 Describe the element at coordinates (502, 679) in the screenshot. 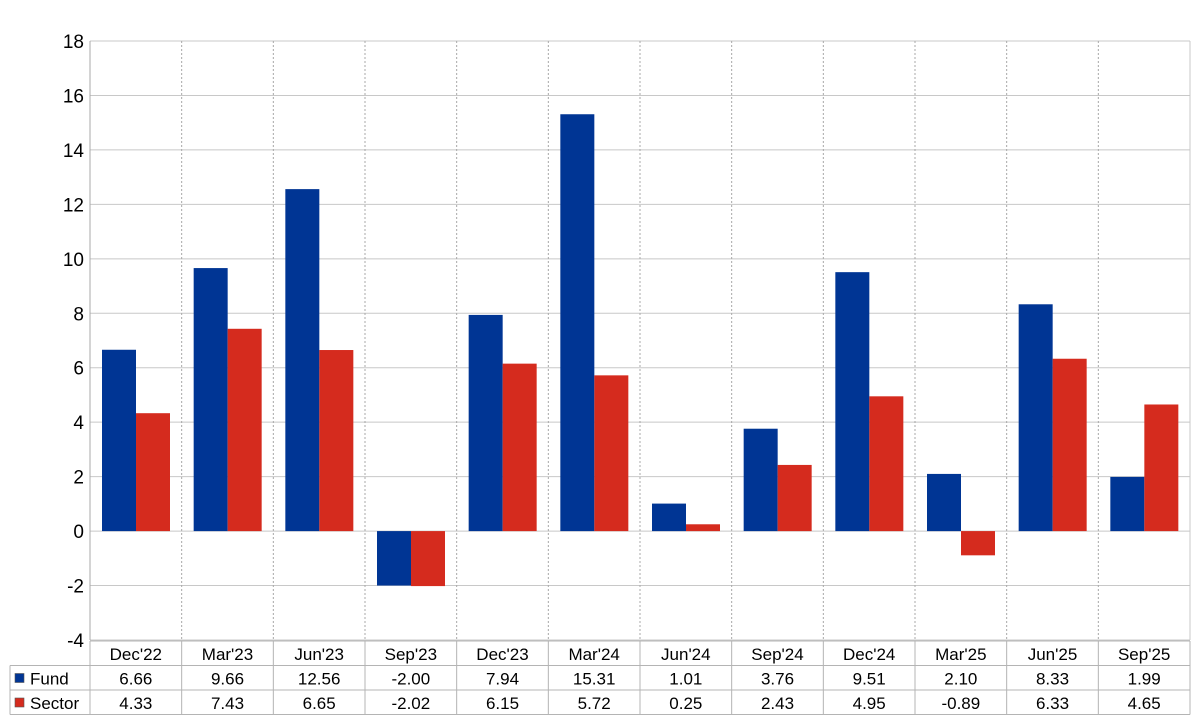

I see `data-label-fund: 7.94` at that location.